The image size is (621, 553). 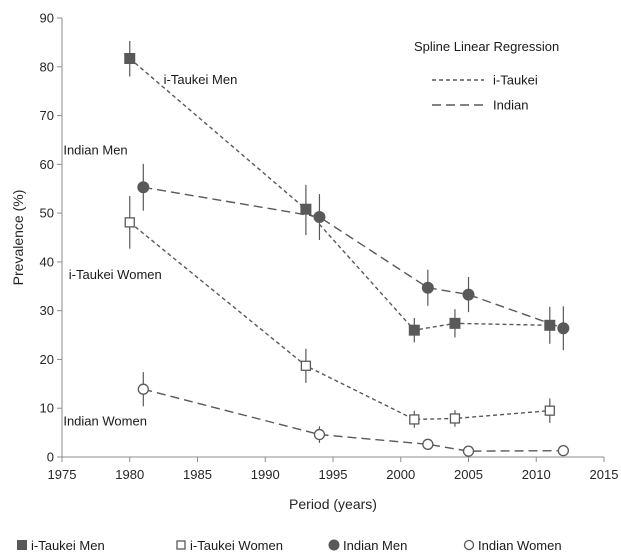 What do you see at coordinates (47, 310) in the screenshot?
I see `y-tick-label: 30` at bounding box center [47, 310].